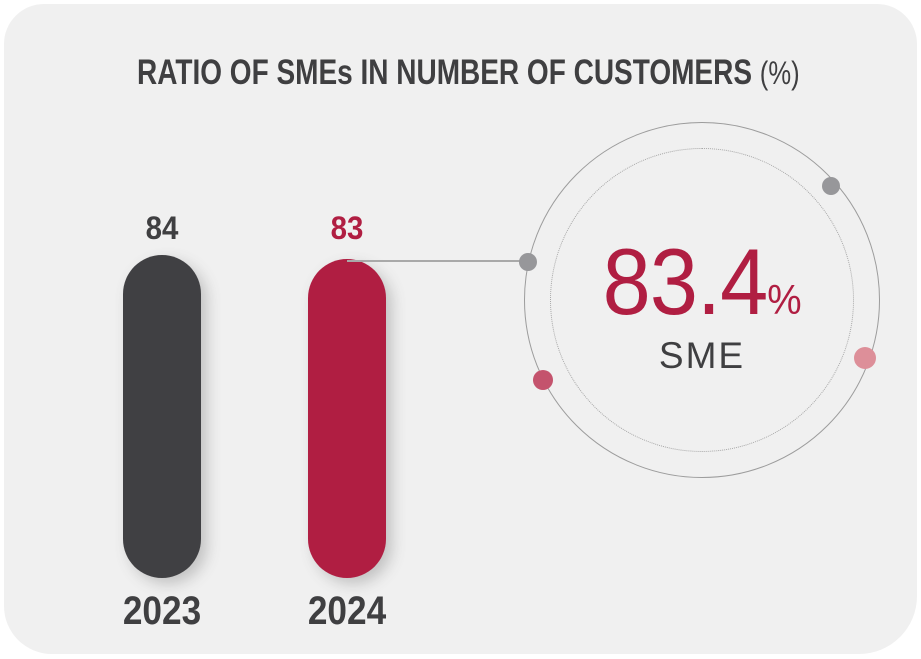  I want to click on bar-2023, so click(162, 416).